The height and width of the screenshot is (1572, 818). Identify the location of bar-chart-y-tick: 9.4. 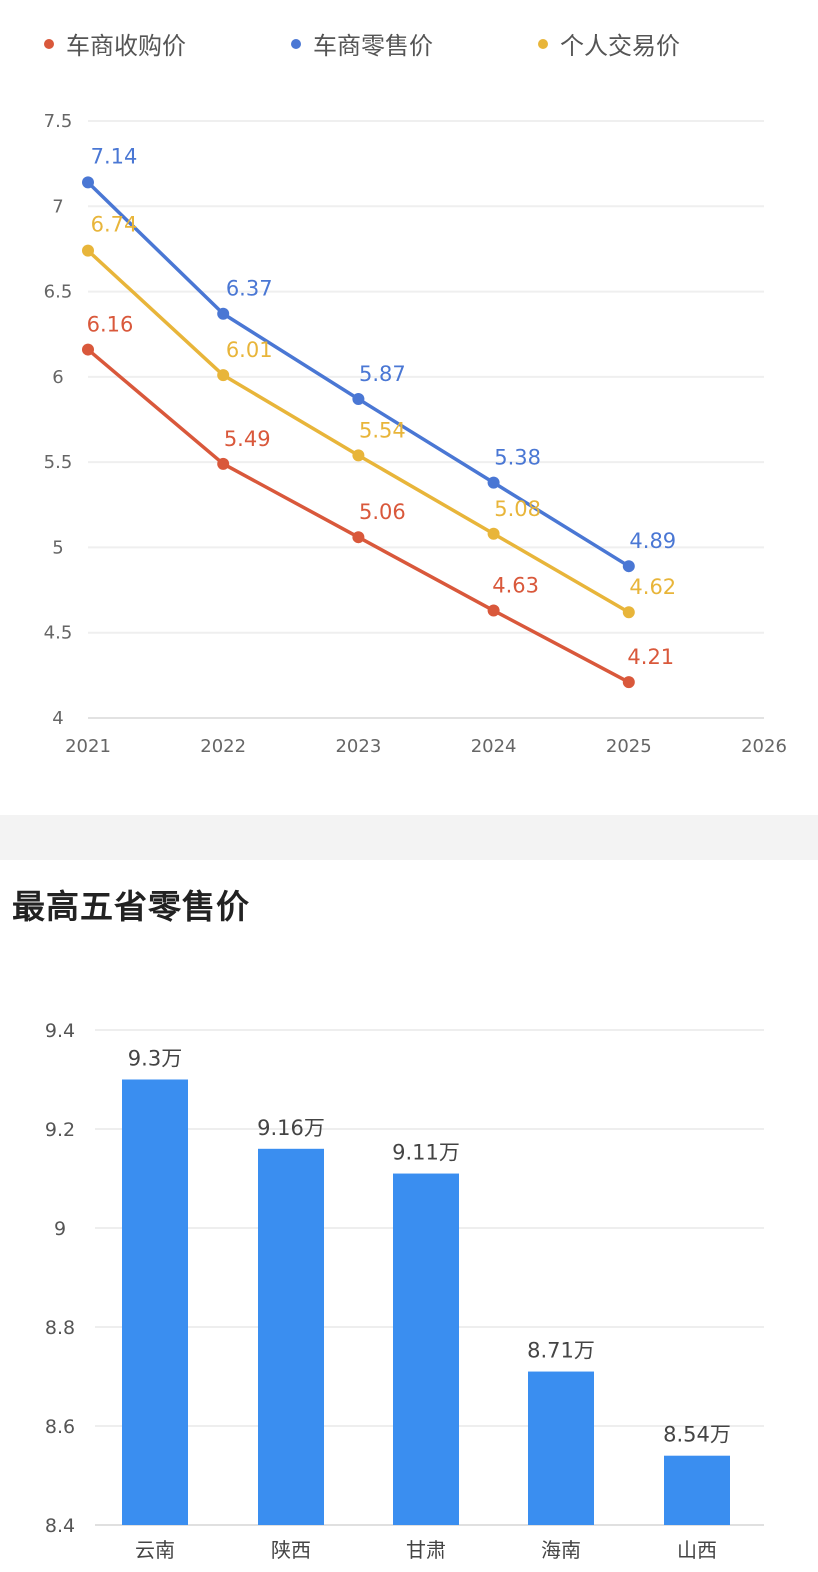
(60, 1031).